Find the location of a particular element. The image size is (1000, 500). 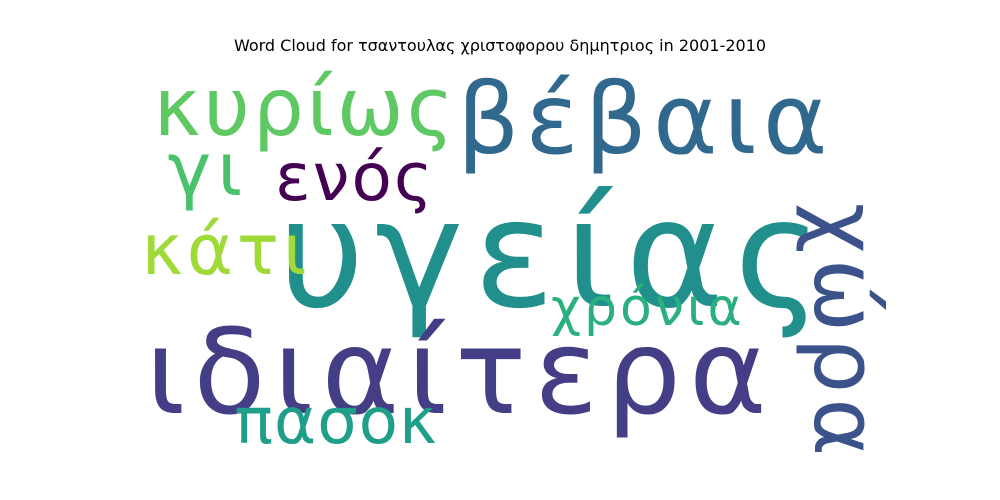

word-cloud-word: πασοκ is located at coordinates (336, 422).